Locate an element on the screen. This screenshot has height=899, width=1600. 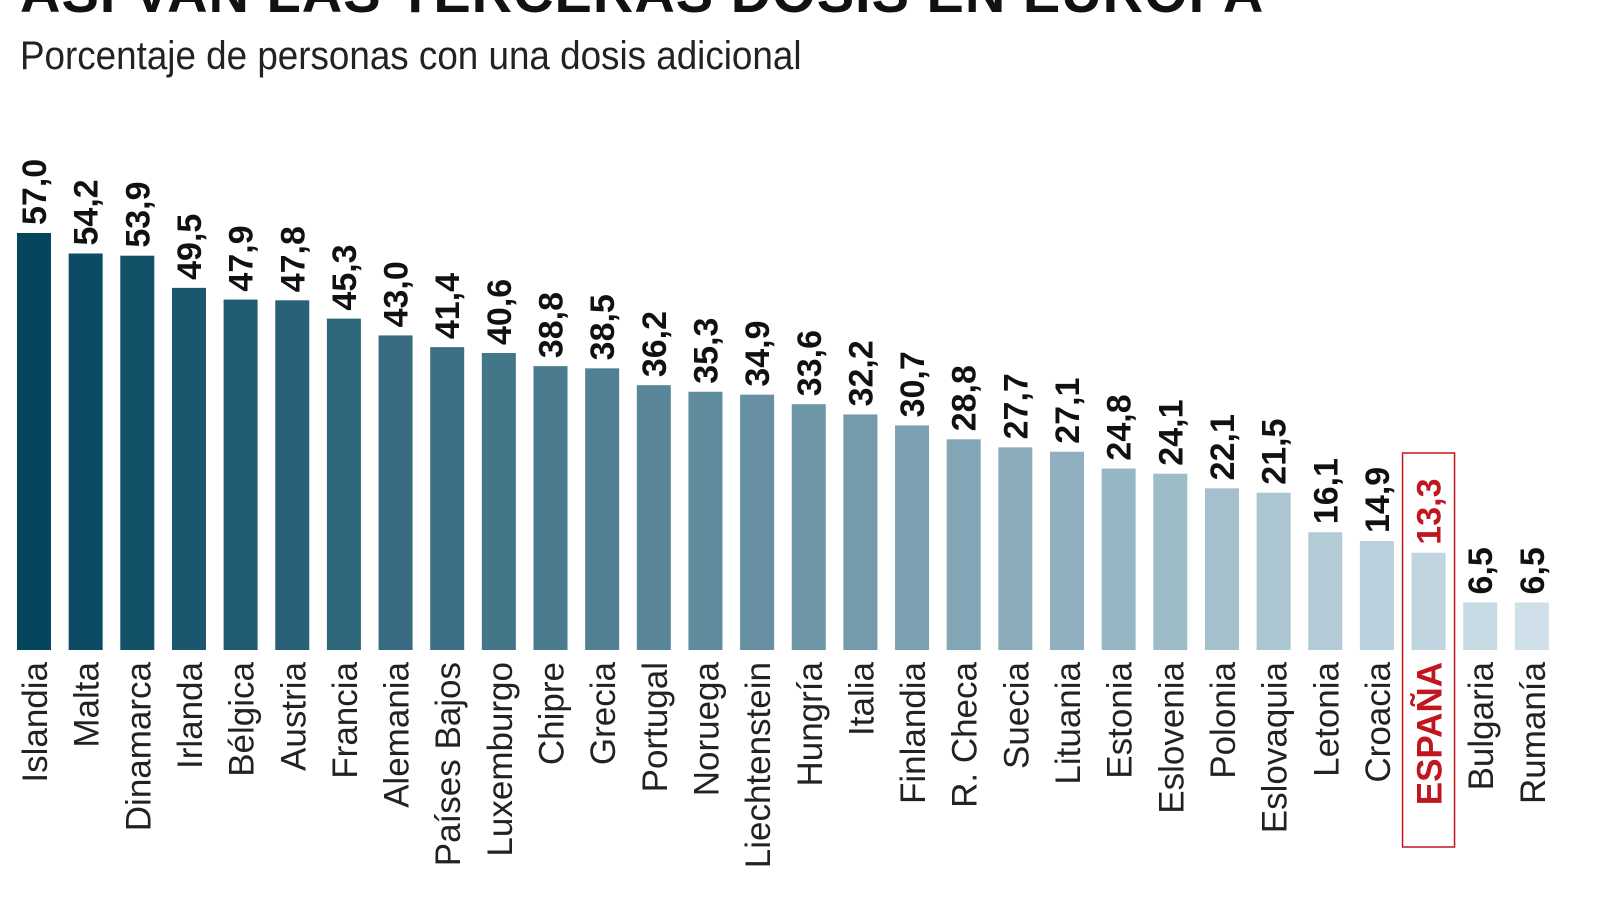
bar-Liechtenstein is located at coordinates (757, 522).